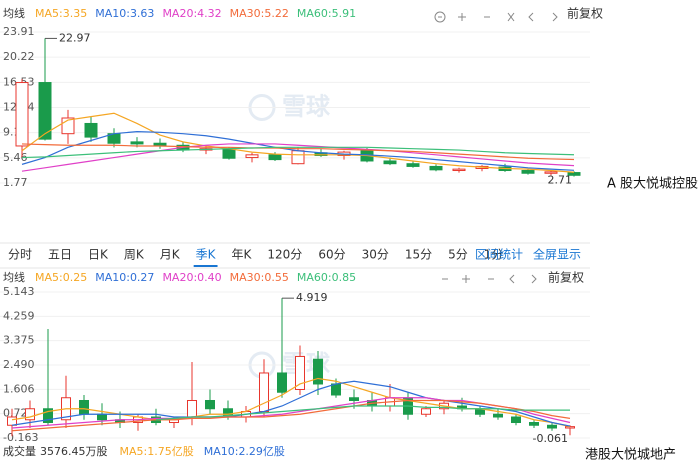 This screenshot has height=466, width=700. What do you see at coordinates (19, 340) in the screenshot?
I see `y-tick-label: 3.375` at bounding box center [19, 340].